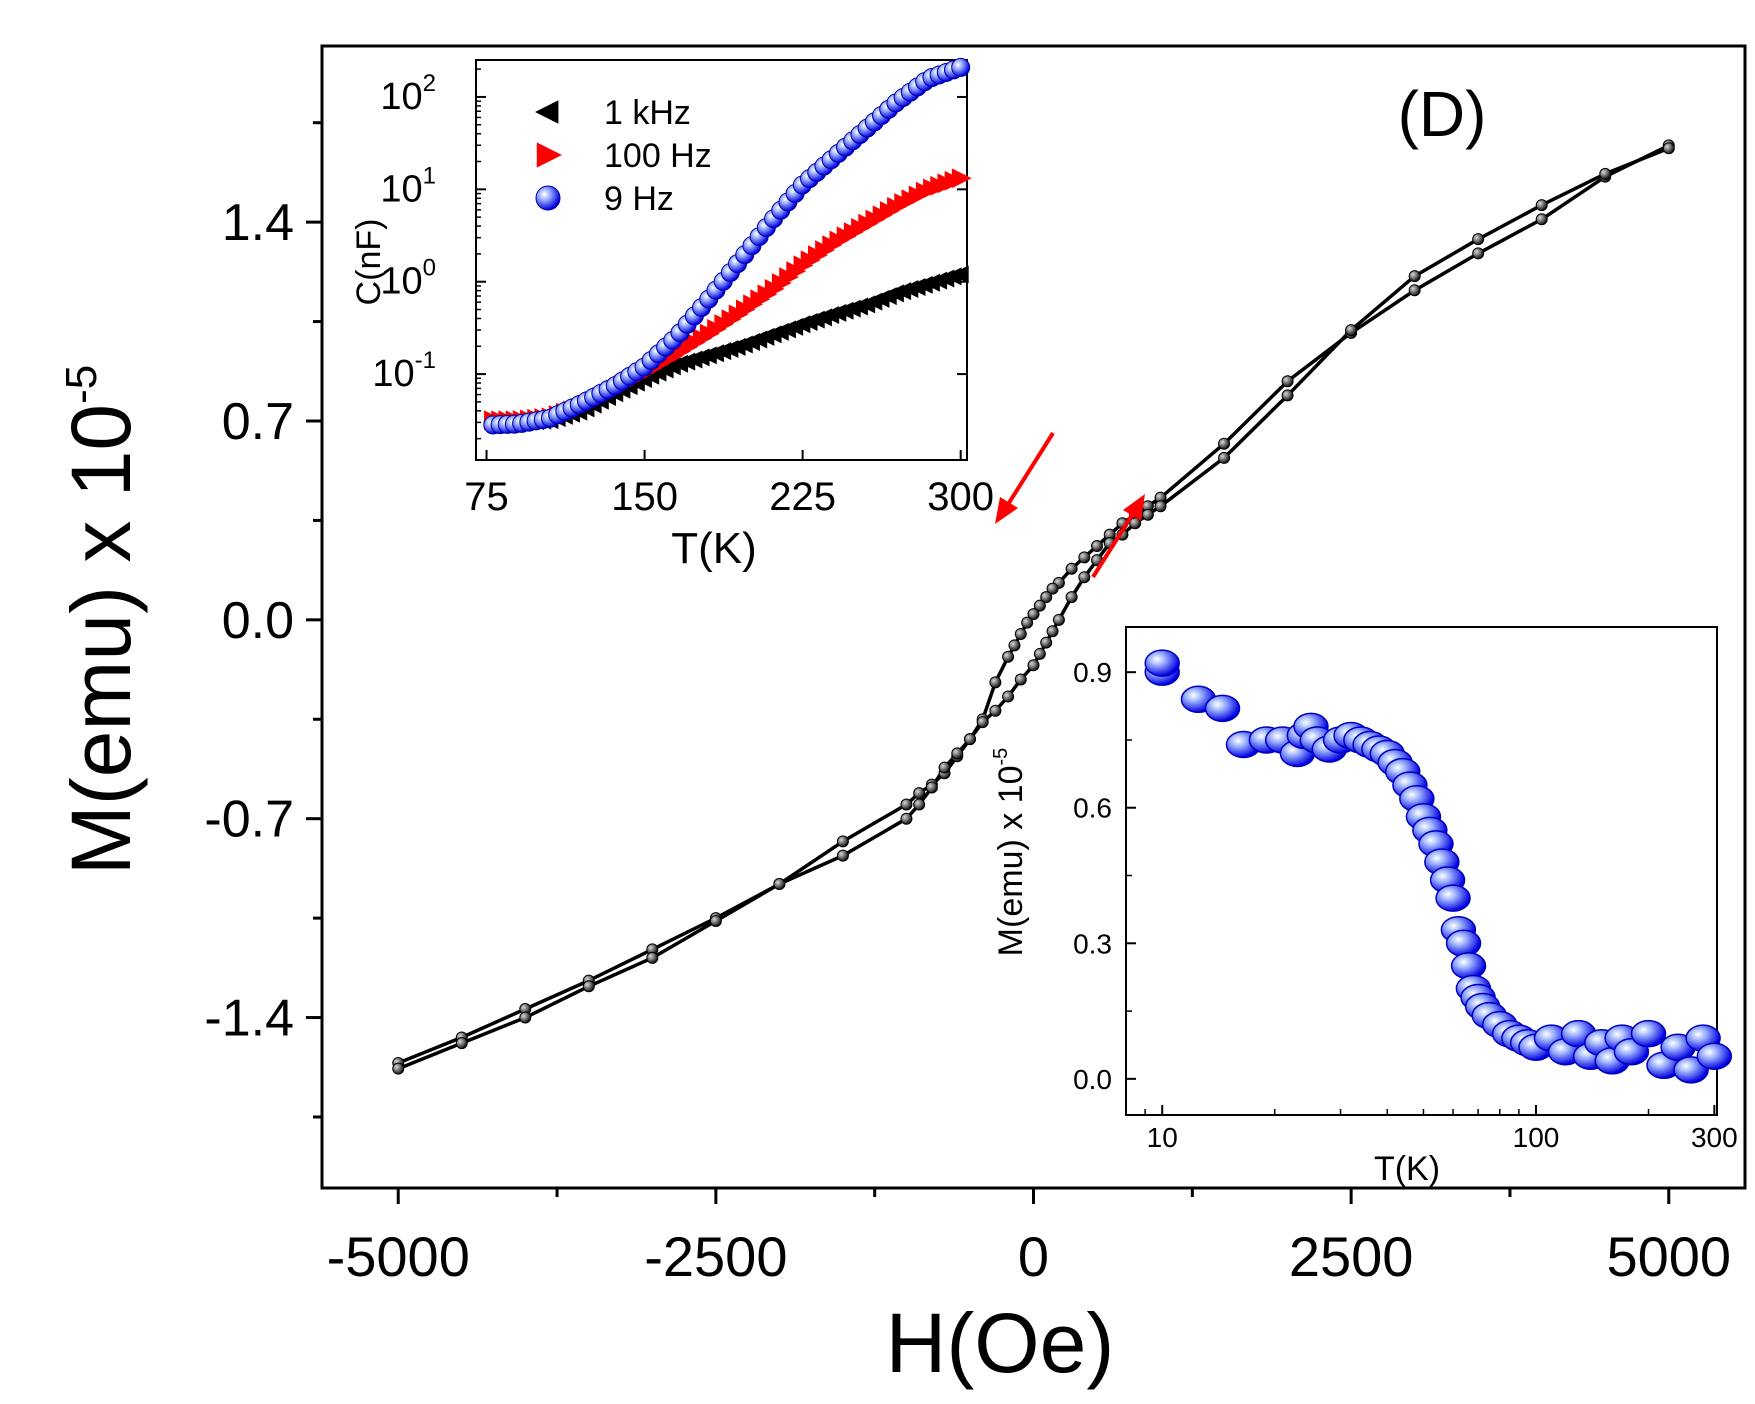 Image resolution: width=1755 pixels, height=1404 pixels. What do you see at coordinates (404, 371) in the screenshot?
I see `inset1-y-tick-label: 10⁻¹` at bounding box center [404, 371].